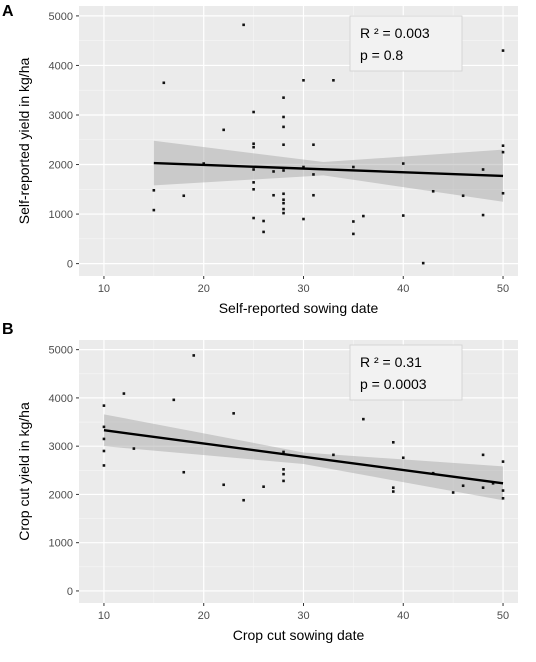 The width and height of the screenshot is (536, 662). Describe the element at coordinates (381, 55) in the screenshot. I see `p-value-label: p = 0.8` at that location.